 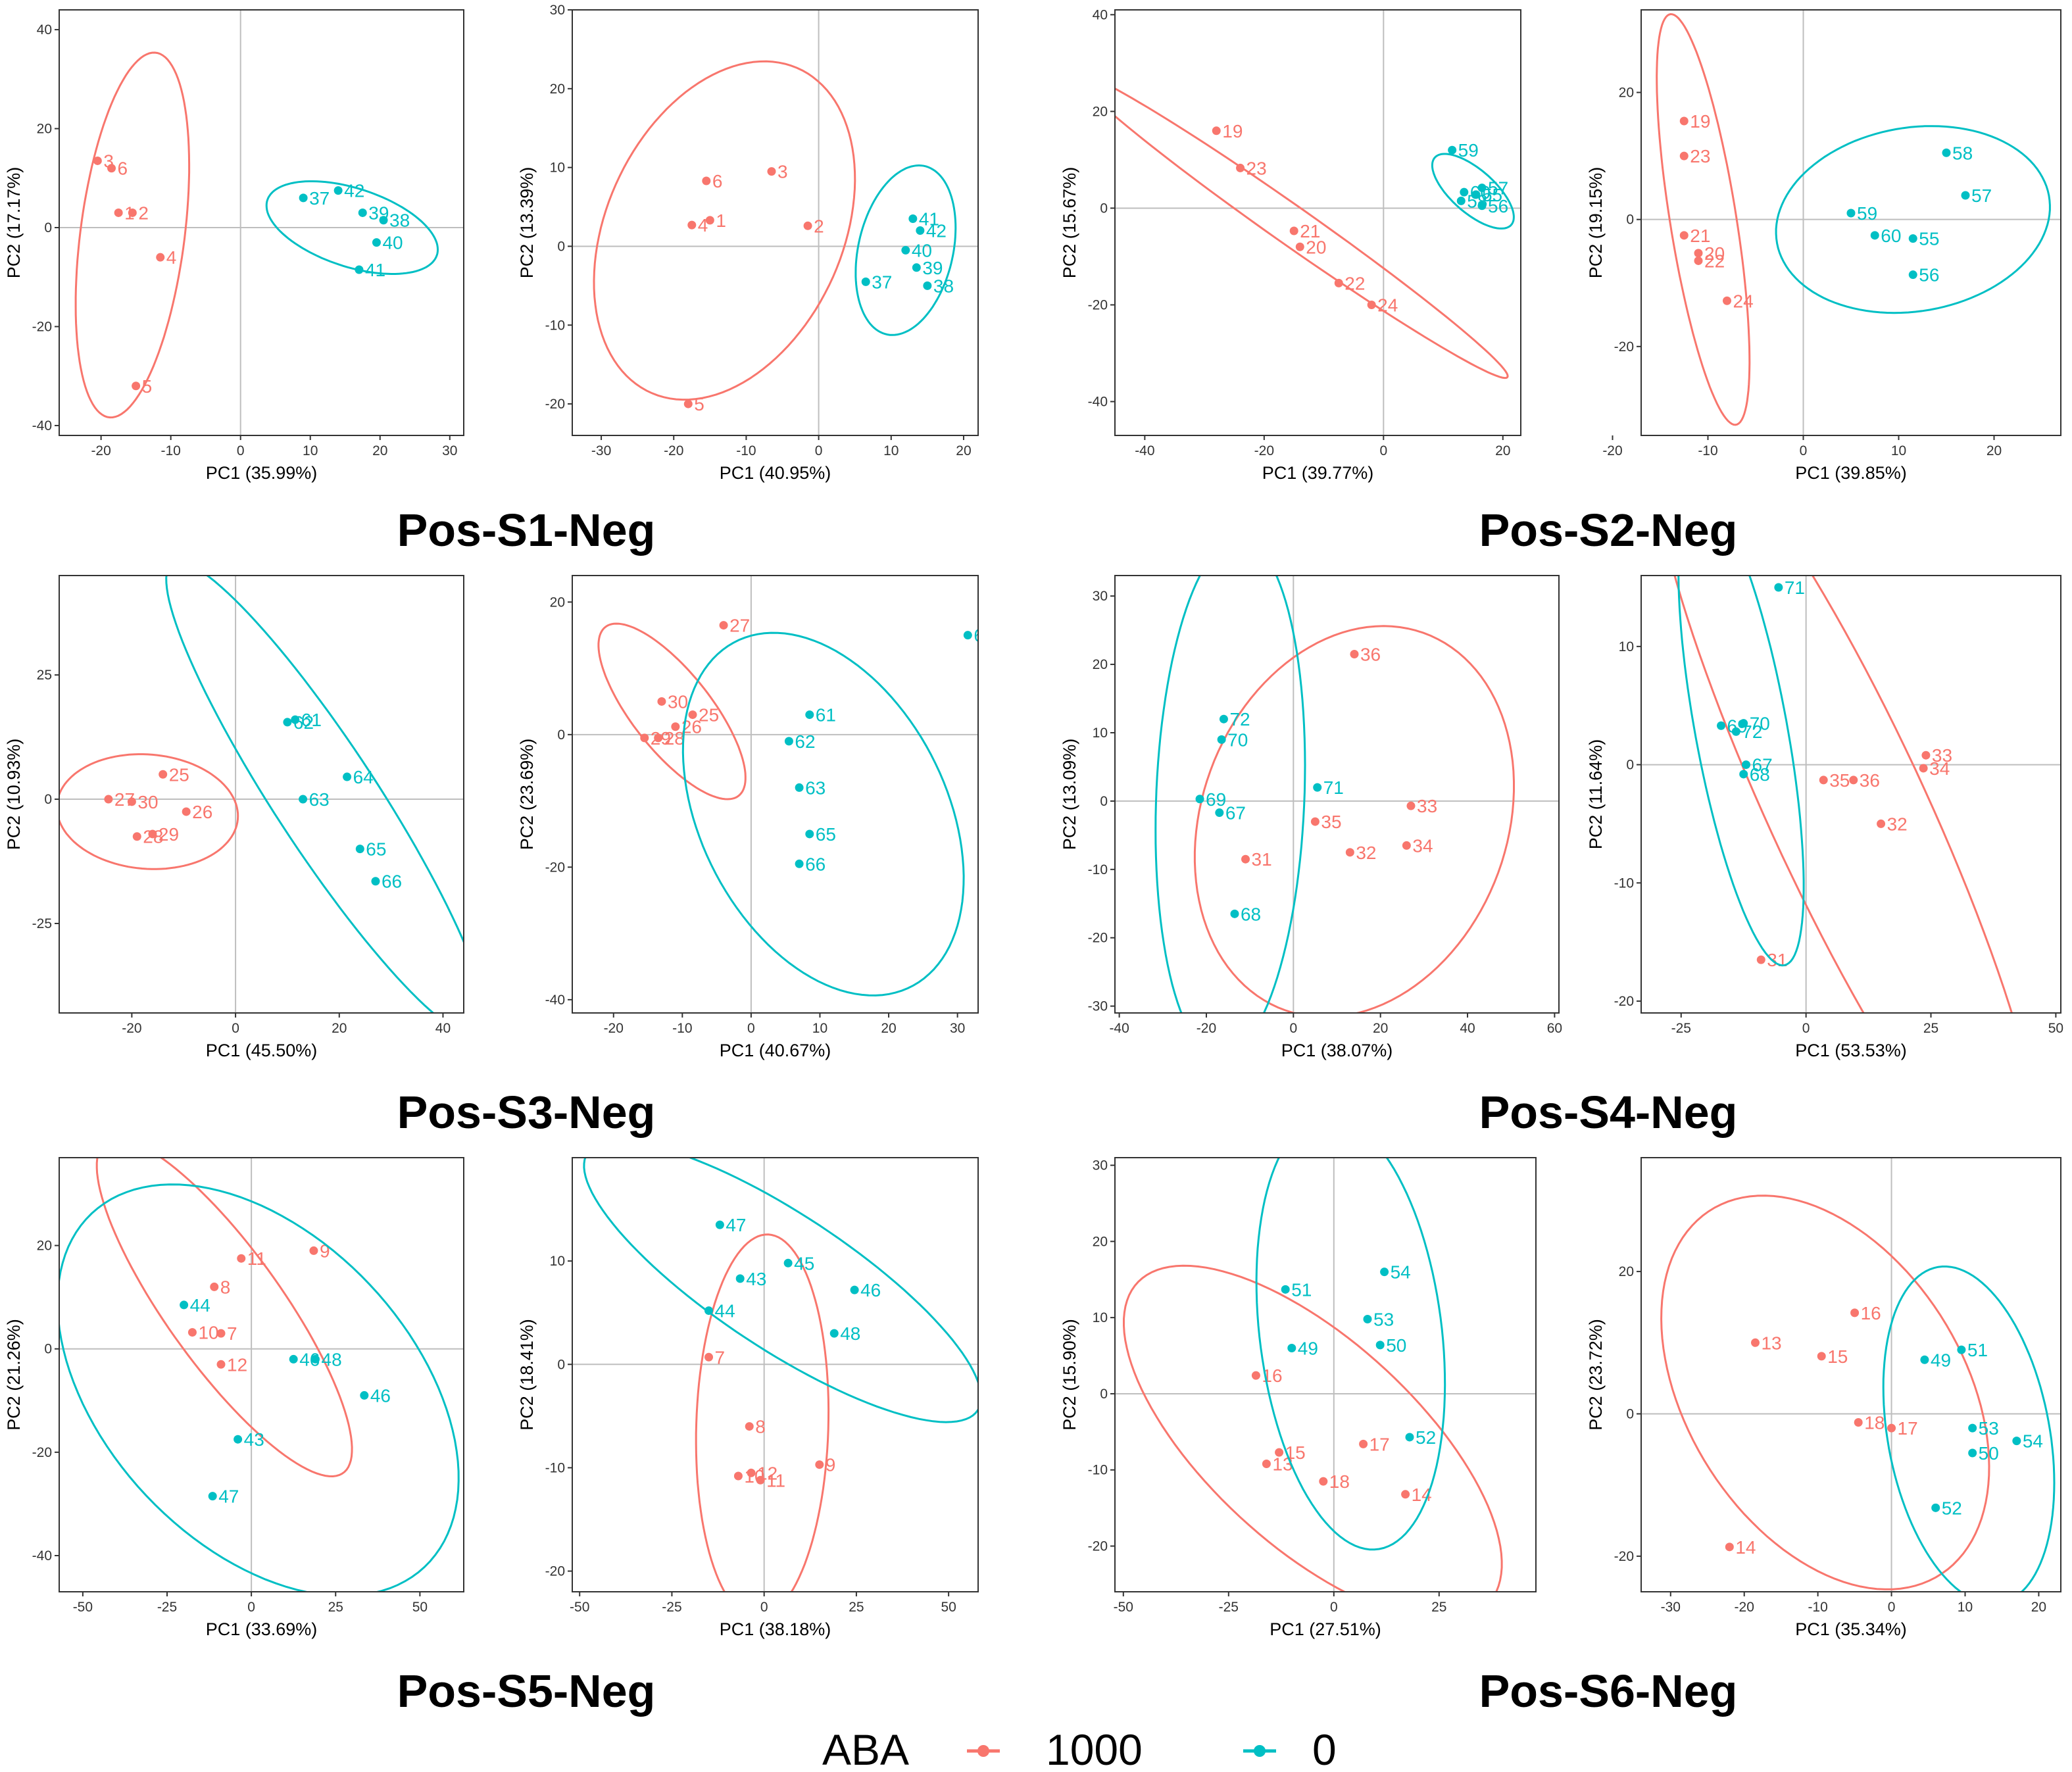 I want to click on point-label: 63, so click(x=319, y=799).